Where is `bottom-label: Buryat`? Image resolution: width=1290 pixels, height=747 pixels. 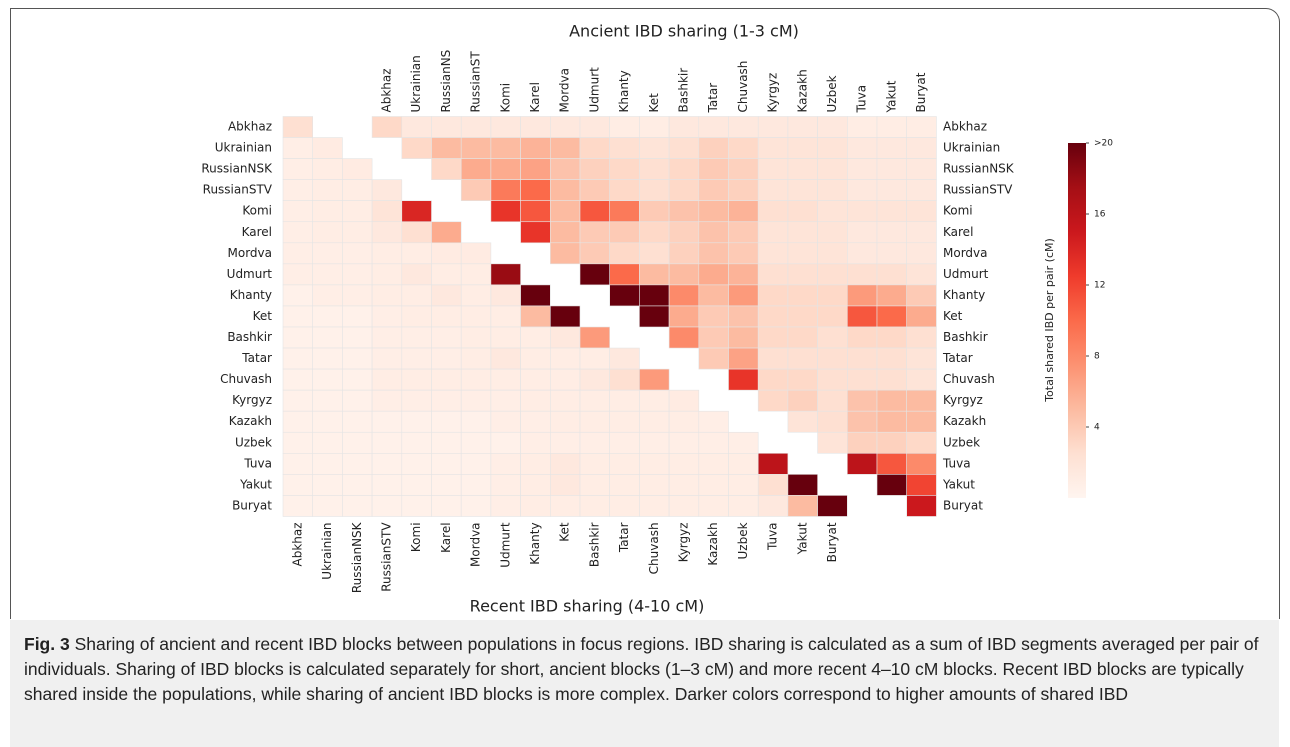
bottom-label: Buryat is located at coordinates (832, 542).